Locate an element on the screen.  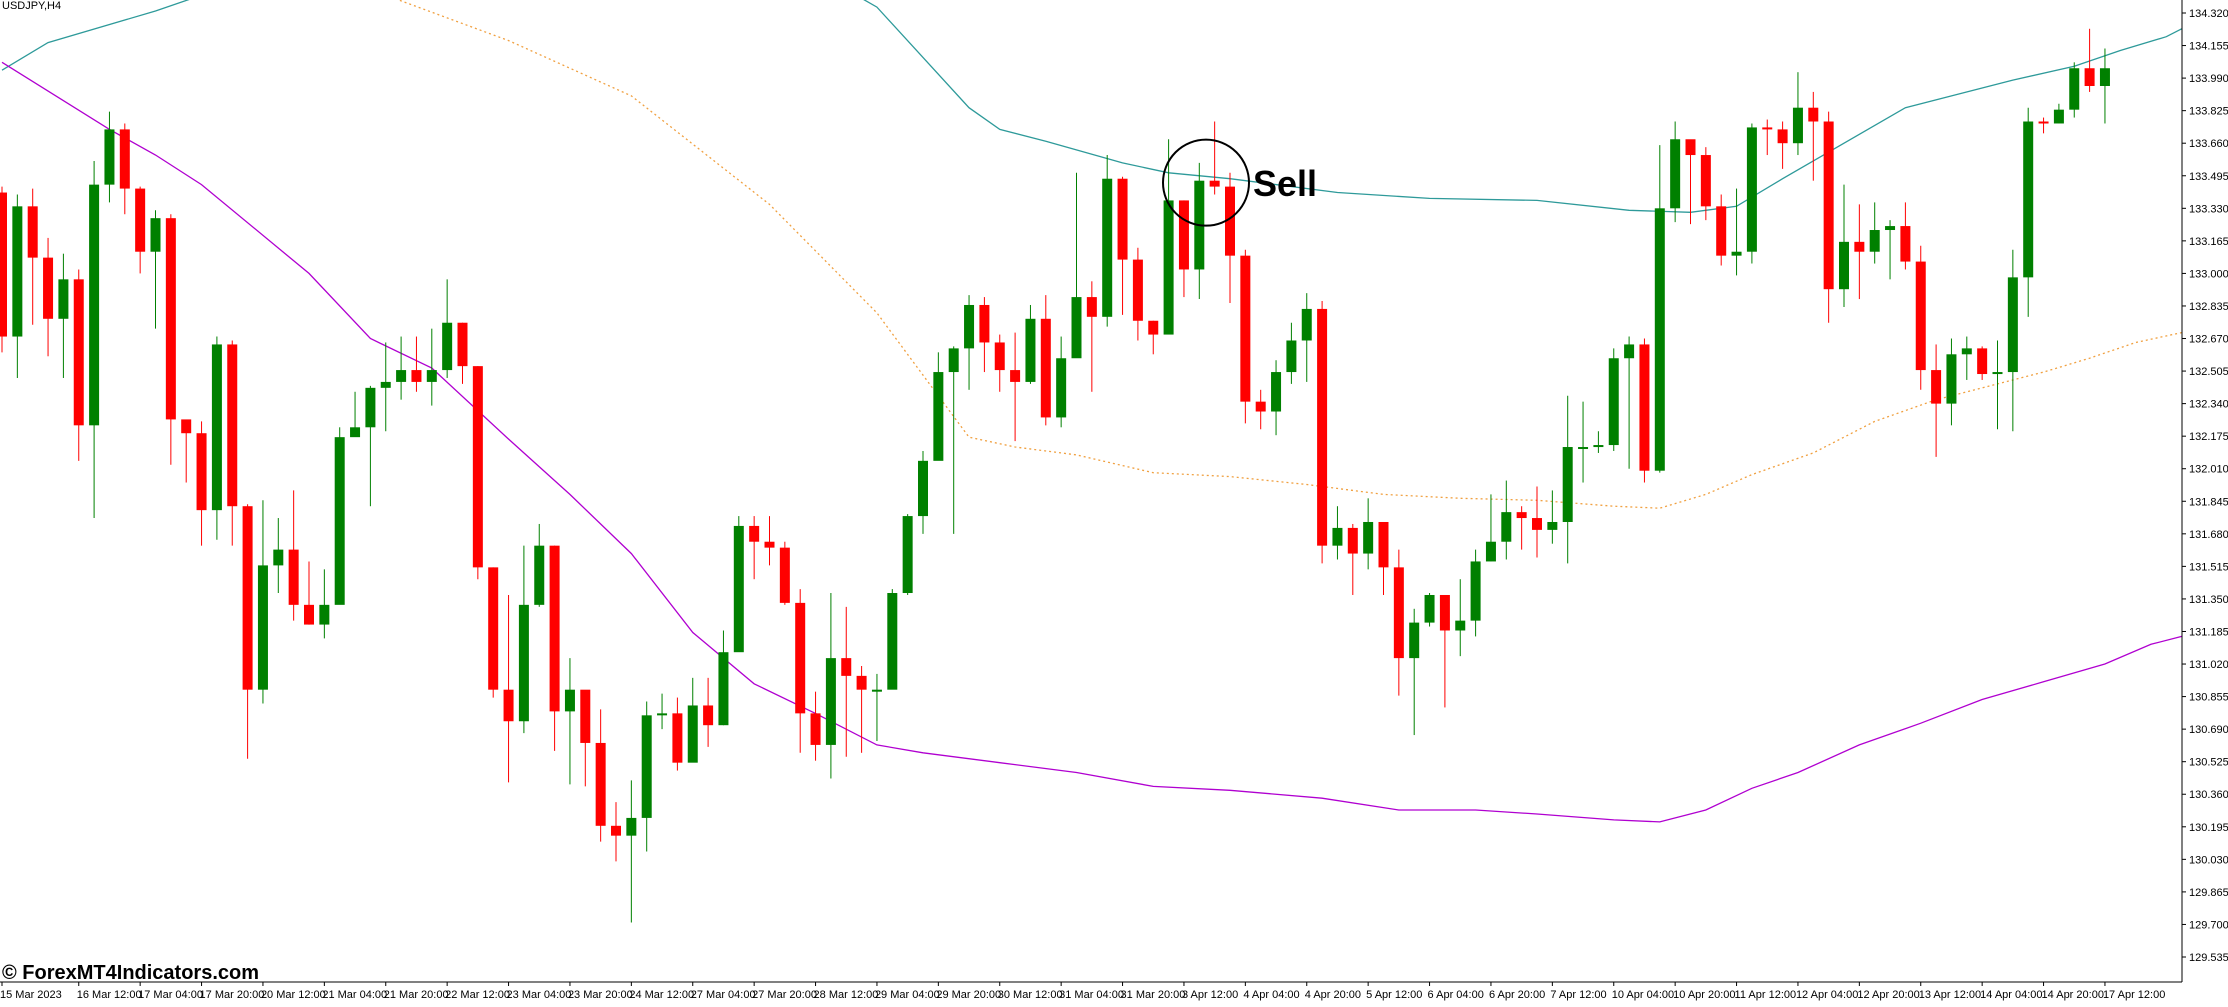
price-tick-label: 133.990 is located at coordinates (2208, 79).